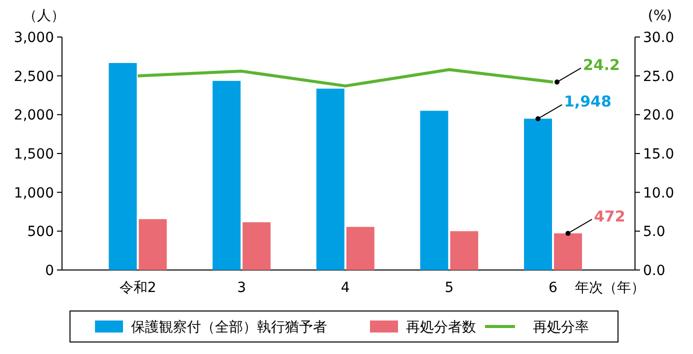 The image size is (693, 354). Describe the element at coordinates (44, 16) in the screenshot. I see `y-axis-title: （人）` at that location.